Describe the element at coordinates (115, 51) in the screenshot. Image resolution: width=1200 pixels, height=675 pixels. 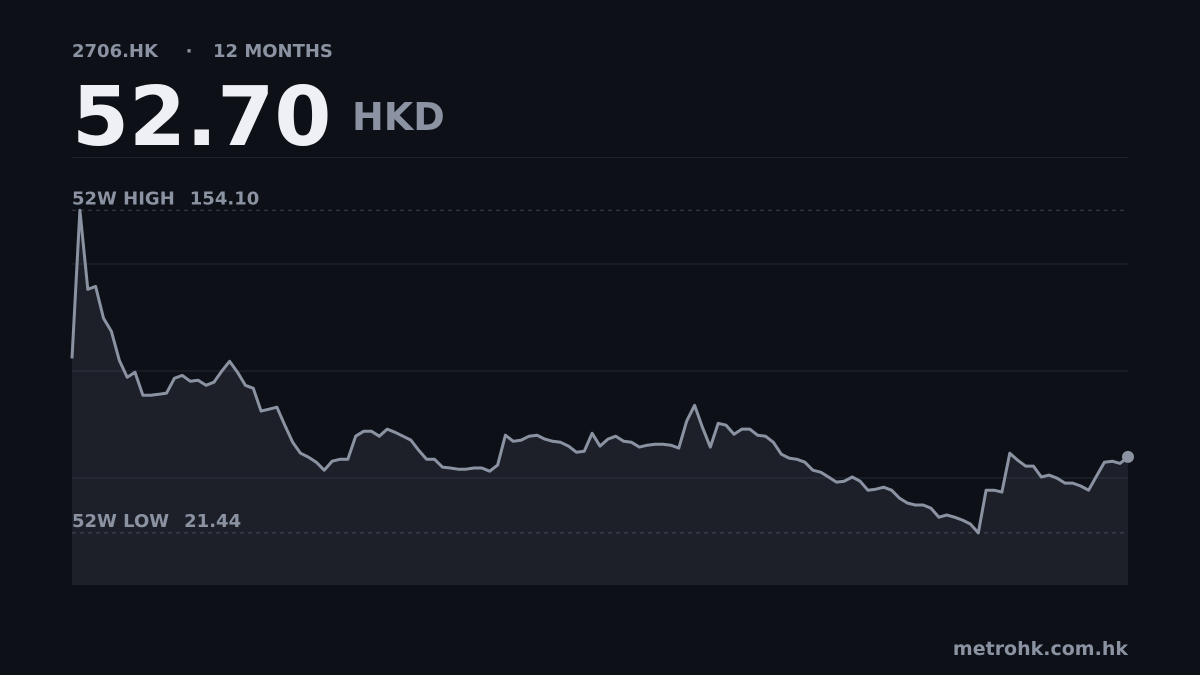
I see `ticker: 2706.HK` at that location.